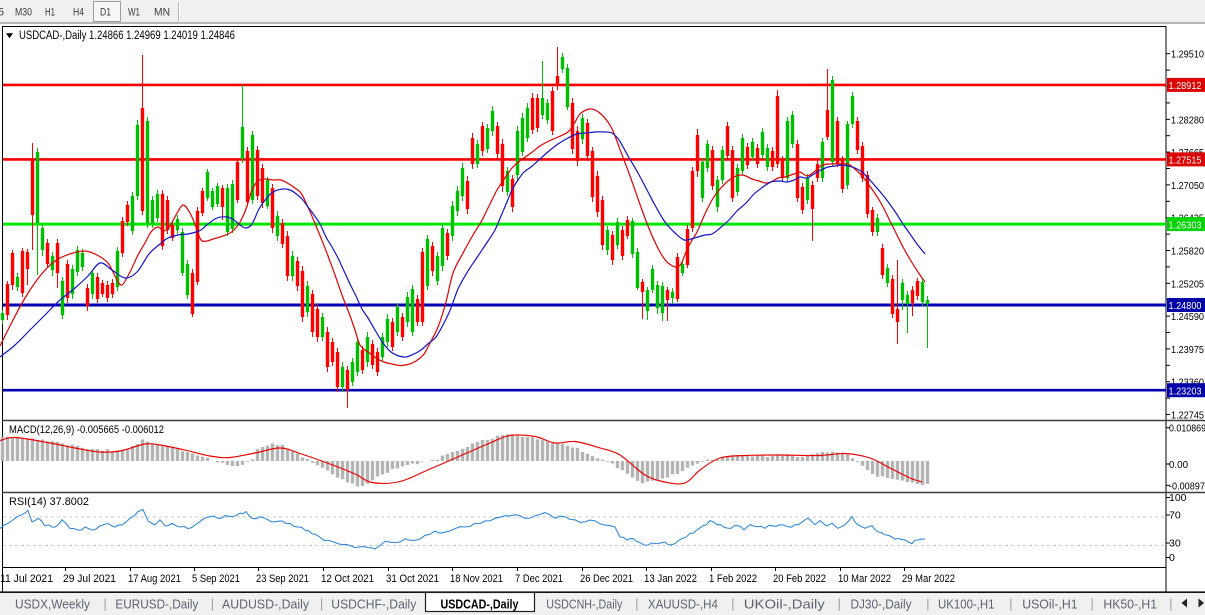 This screenshot has height=615, width=1205. What do you see at coordinates (1049, 605) in the screenshot?
I see `svg-text: USOil-,H1` at bounding box center [1049, 605].